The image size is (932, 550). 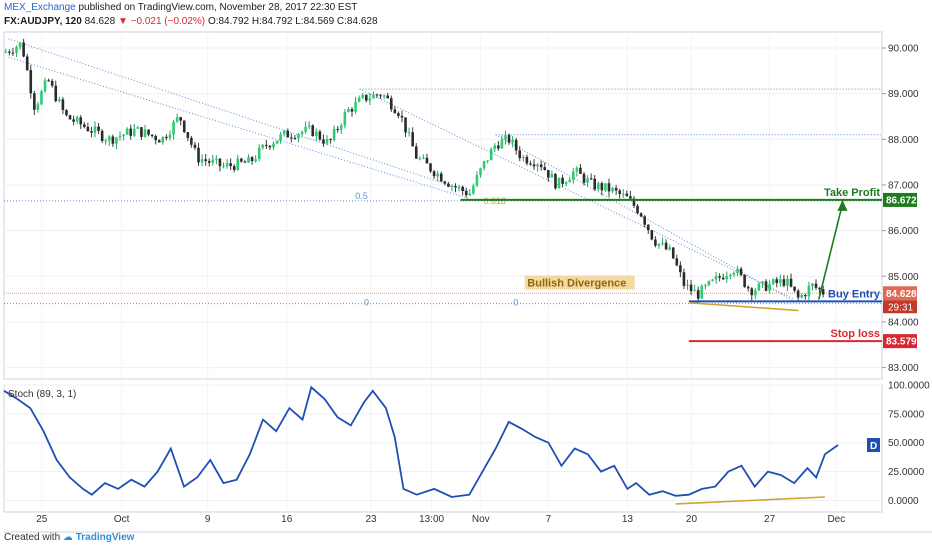 I want to click on scale-badge, so click(x=873, y=445).